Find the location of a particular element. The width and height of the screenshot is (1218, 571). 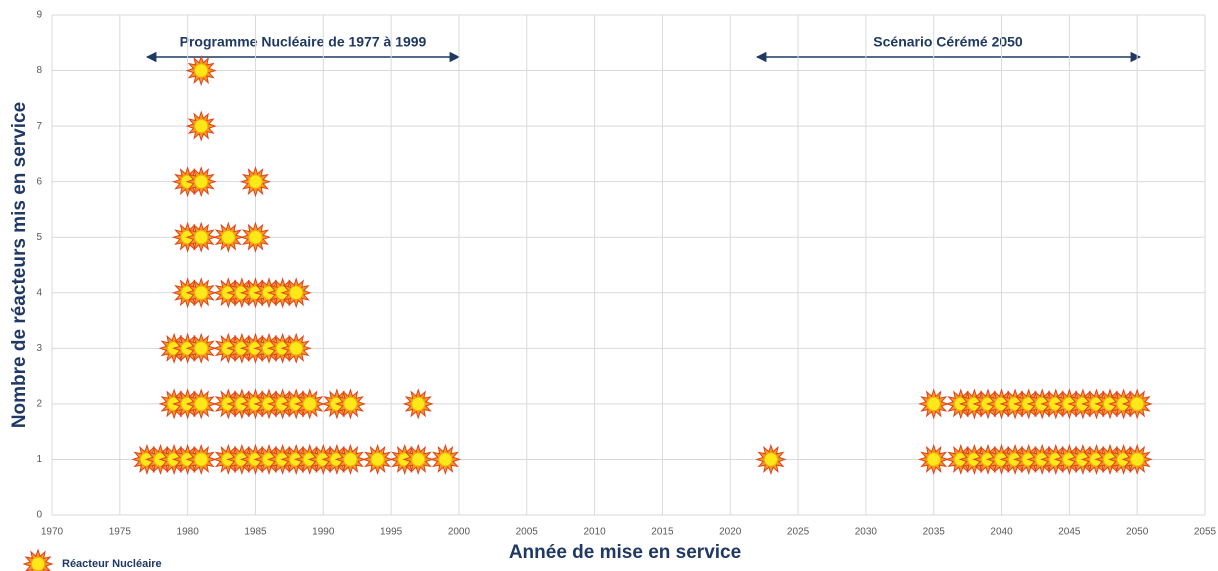

annotation: Programme Nucléaire de 1977 à 1999 is located at coordinates (303, 42).